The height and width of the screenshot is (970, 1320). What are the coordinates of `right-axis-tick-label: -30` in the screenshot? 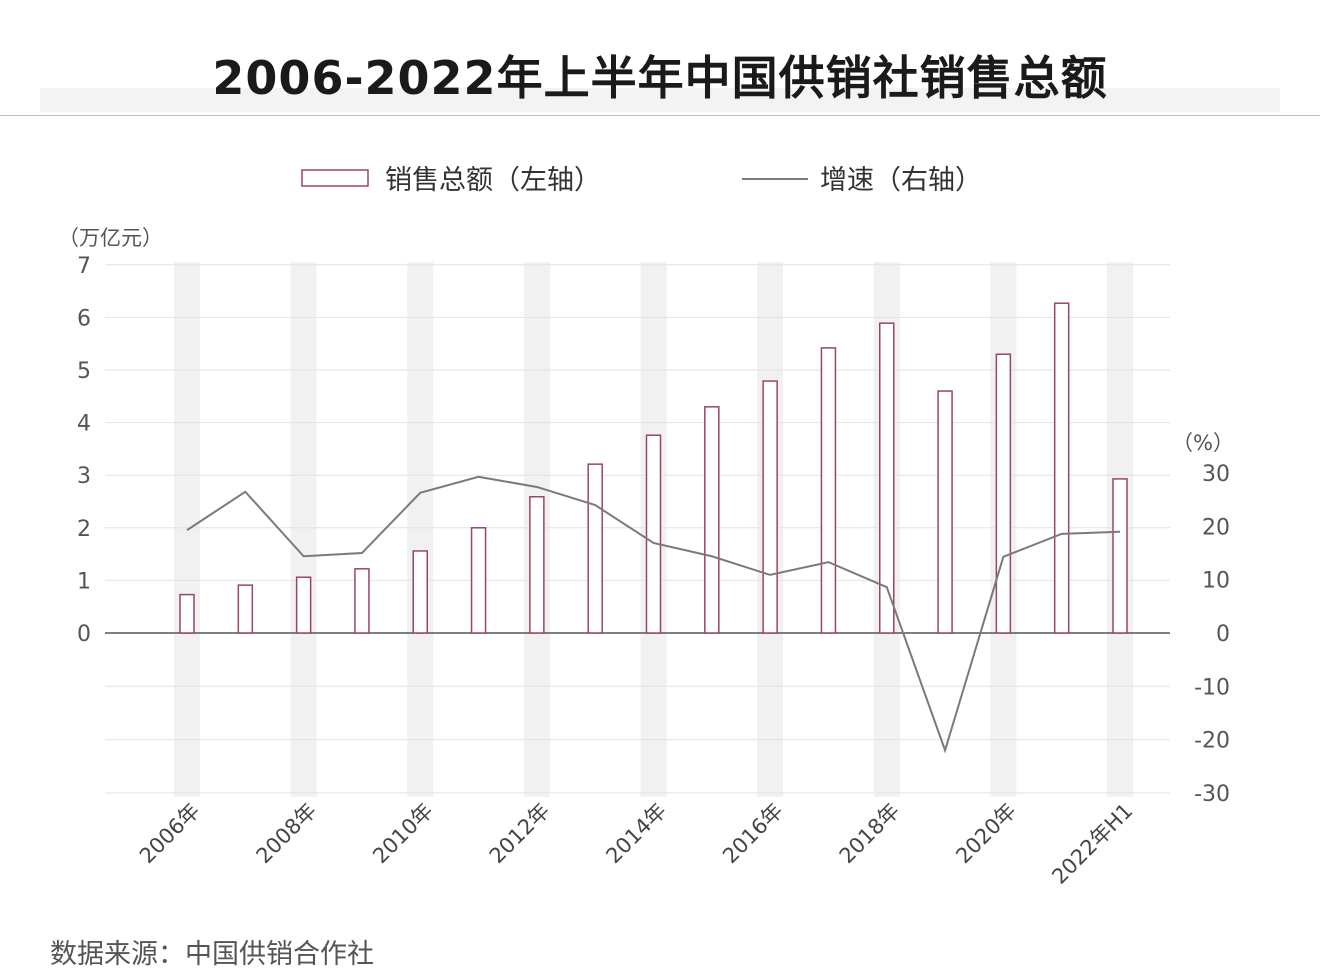 It's located at (1212, 794).